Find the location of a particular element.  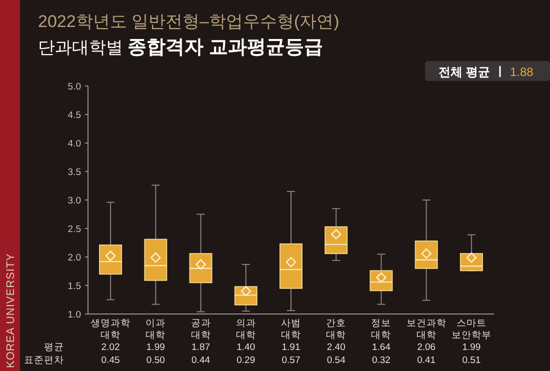

y-tick-label: 4.5 is located at coordinates (74, 115).